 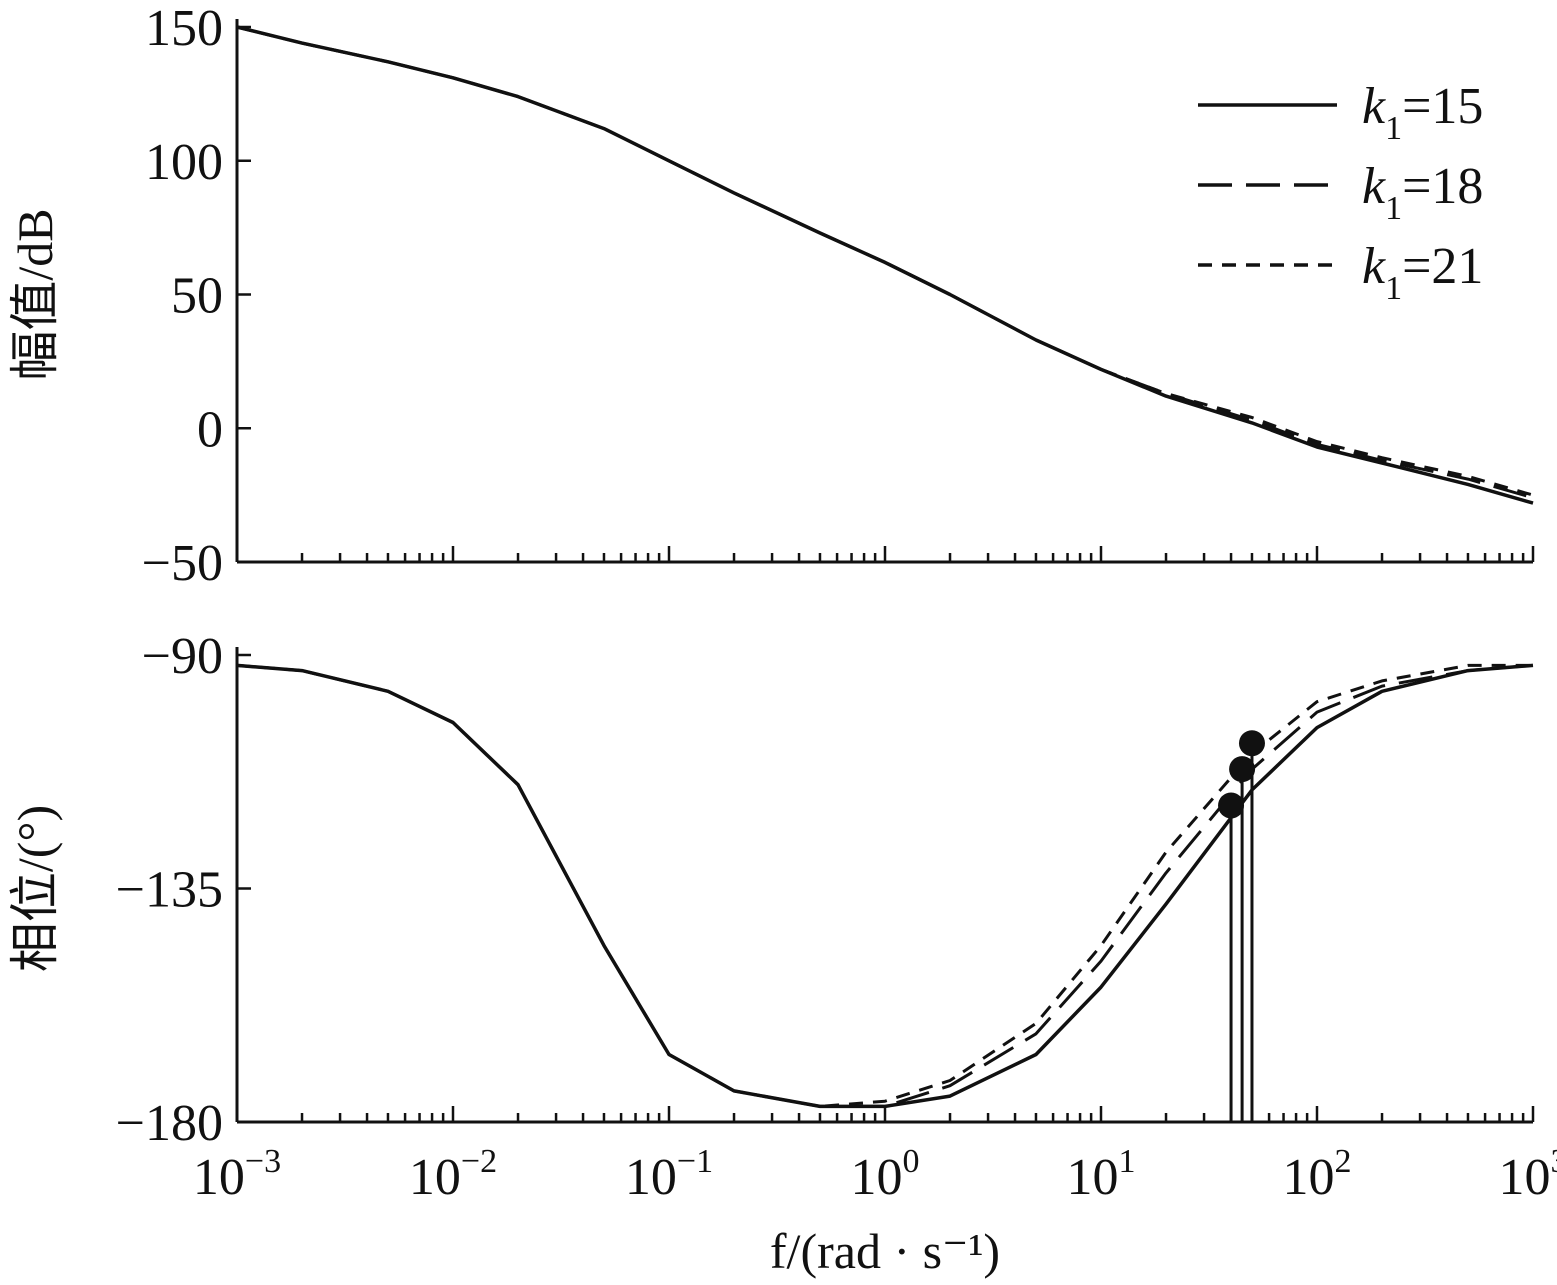 I want to click on legend-label-k1=18: k1=18, so click(x=1422, y=192).